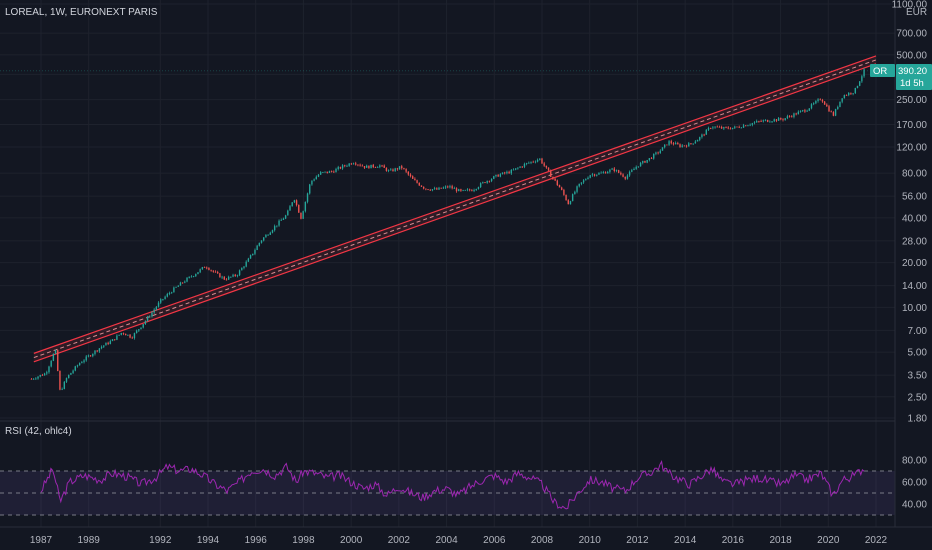 The image size is (932, 550). Describe the element at coordinates (914, 308) in the screenshot. I see `price-axis-label: 10.00` at that location.